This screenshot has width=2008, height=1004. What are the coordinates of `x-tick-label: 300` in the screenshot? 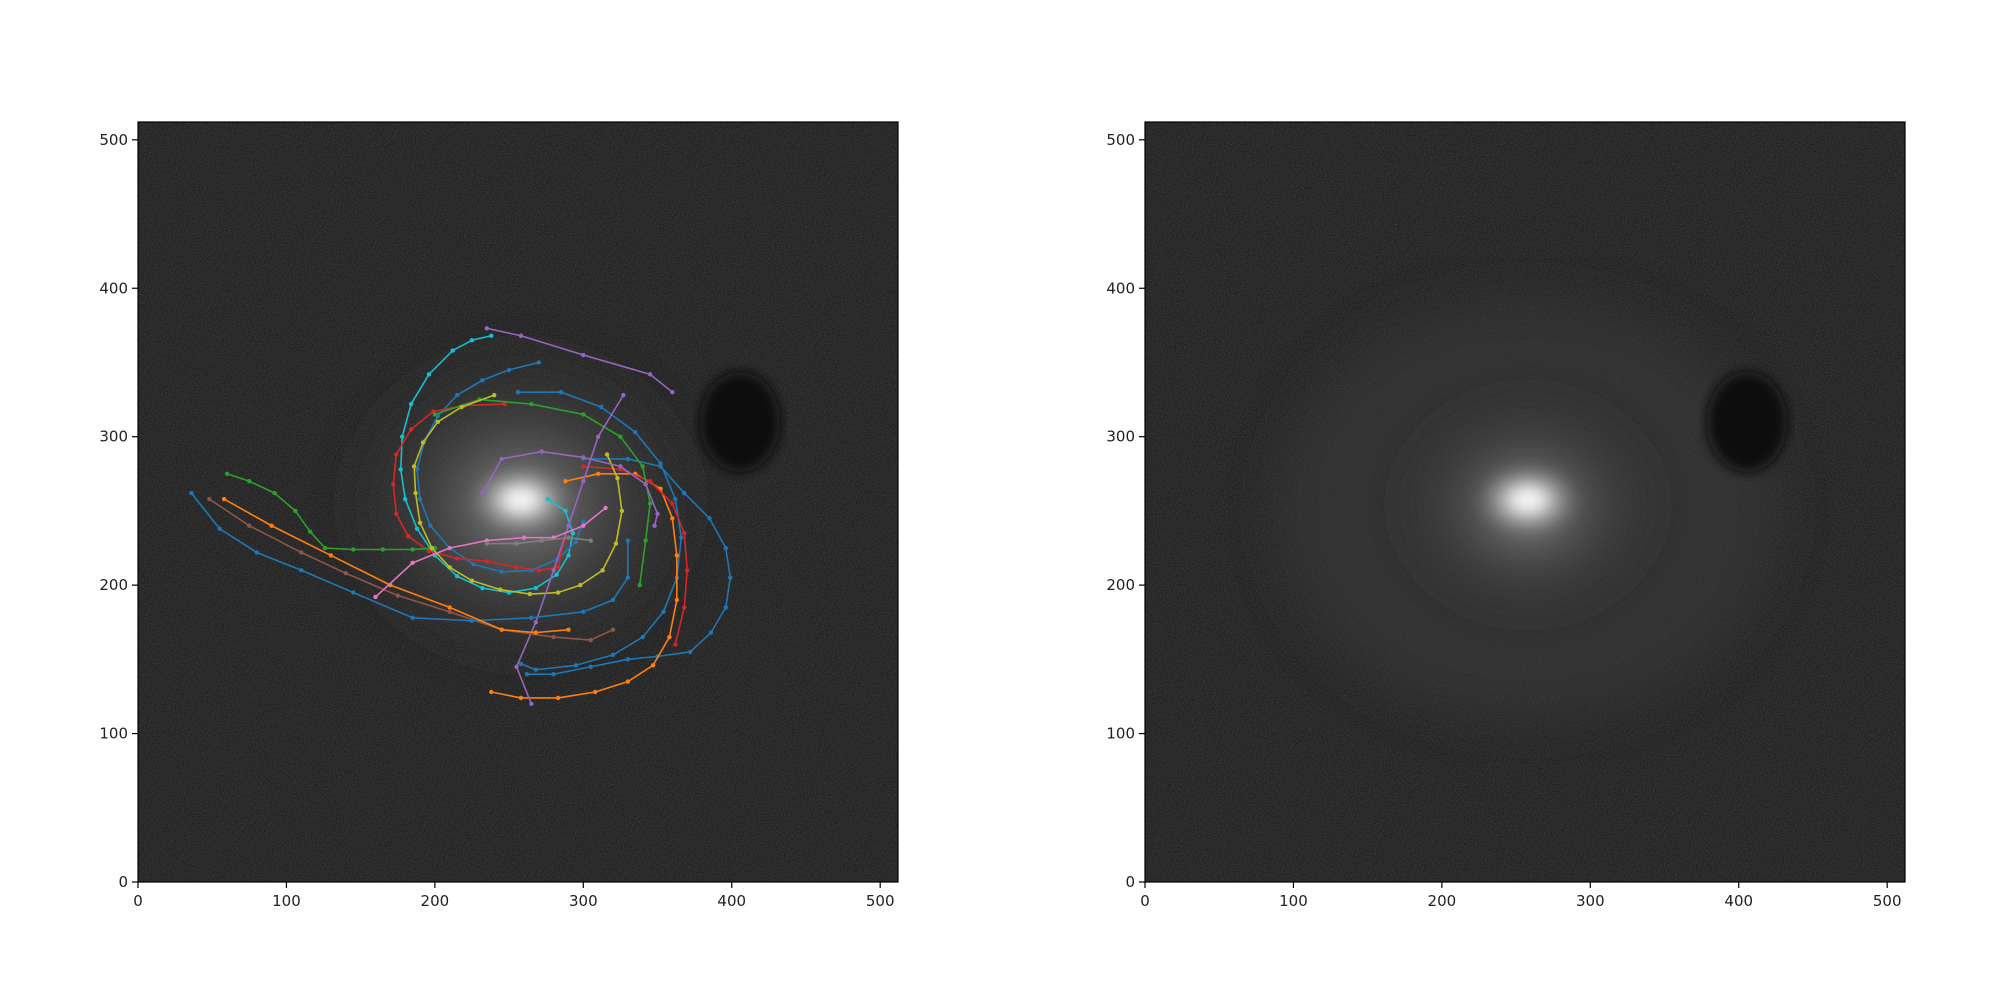 It's located at (583, 901).